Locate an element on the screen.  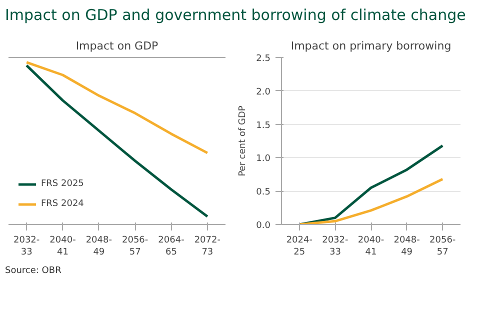
legend-label: FRS 2025 is located at coordinates (62, 184).